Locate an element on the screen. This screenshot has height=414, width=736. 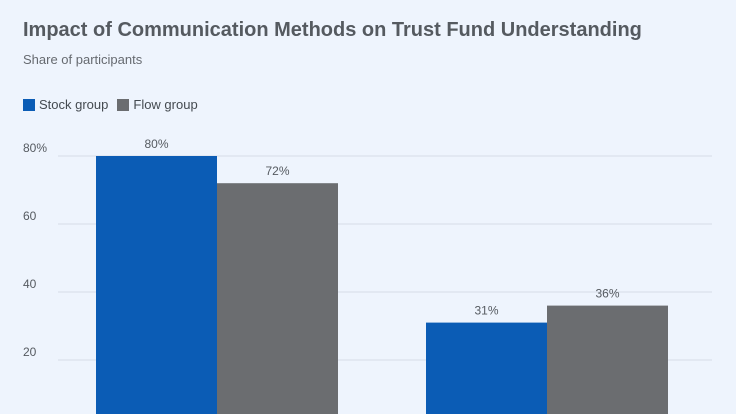
y-tick-label: 20 is located at coordinates (30, 352).